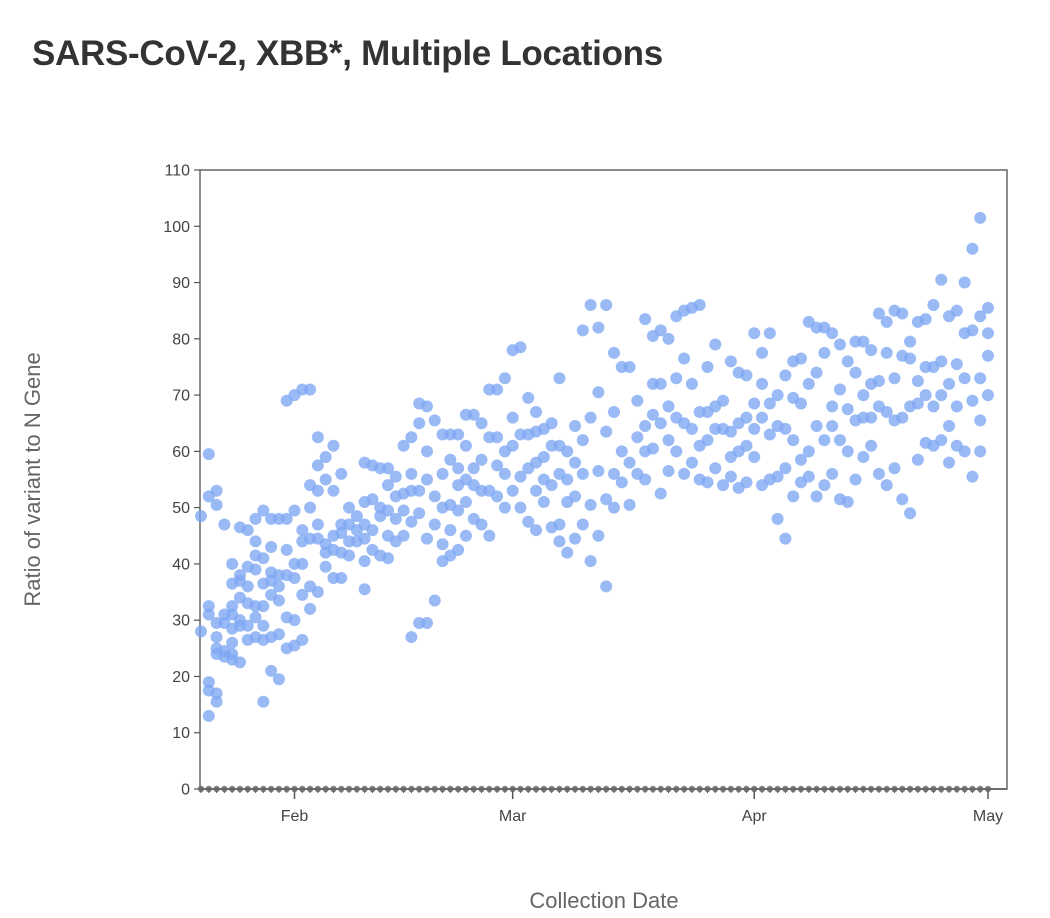 This screenshot has height=918, width=1050. Describe the element at coordinates (603, 900) in the screenshot. I see `x-axis-title: Collection Date` at that location.